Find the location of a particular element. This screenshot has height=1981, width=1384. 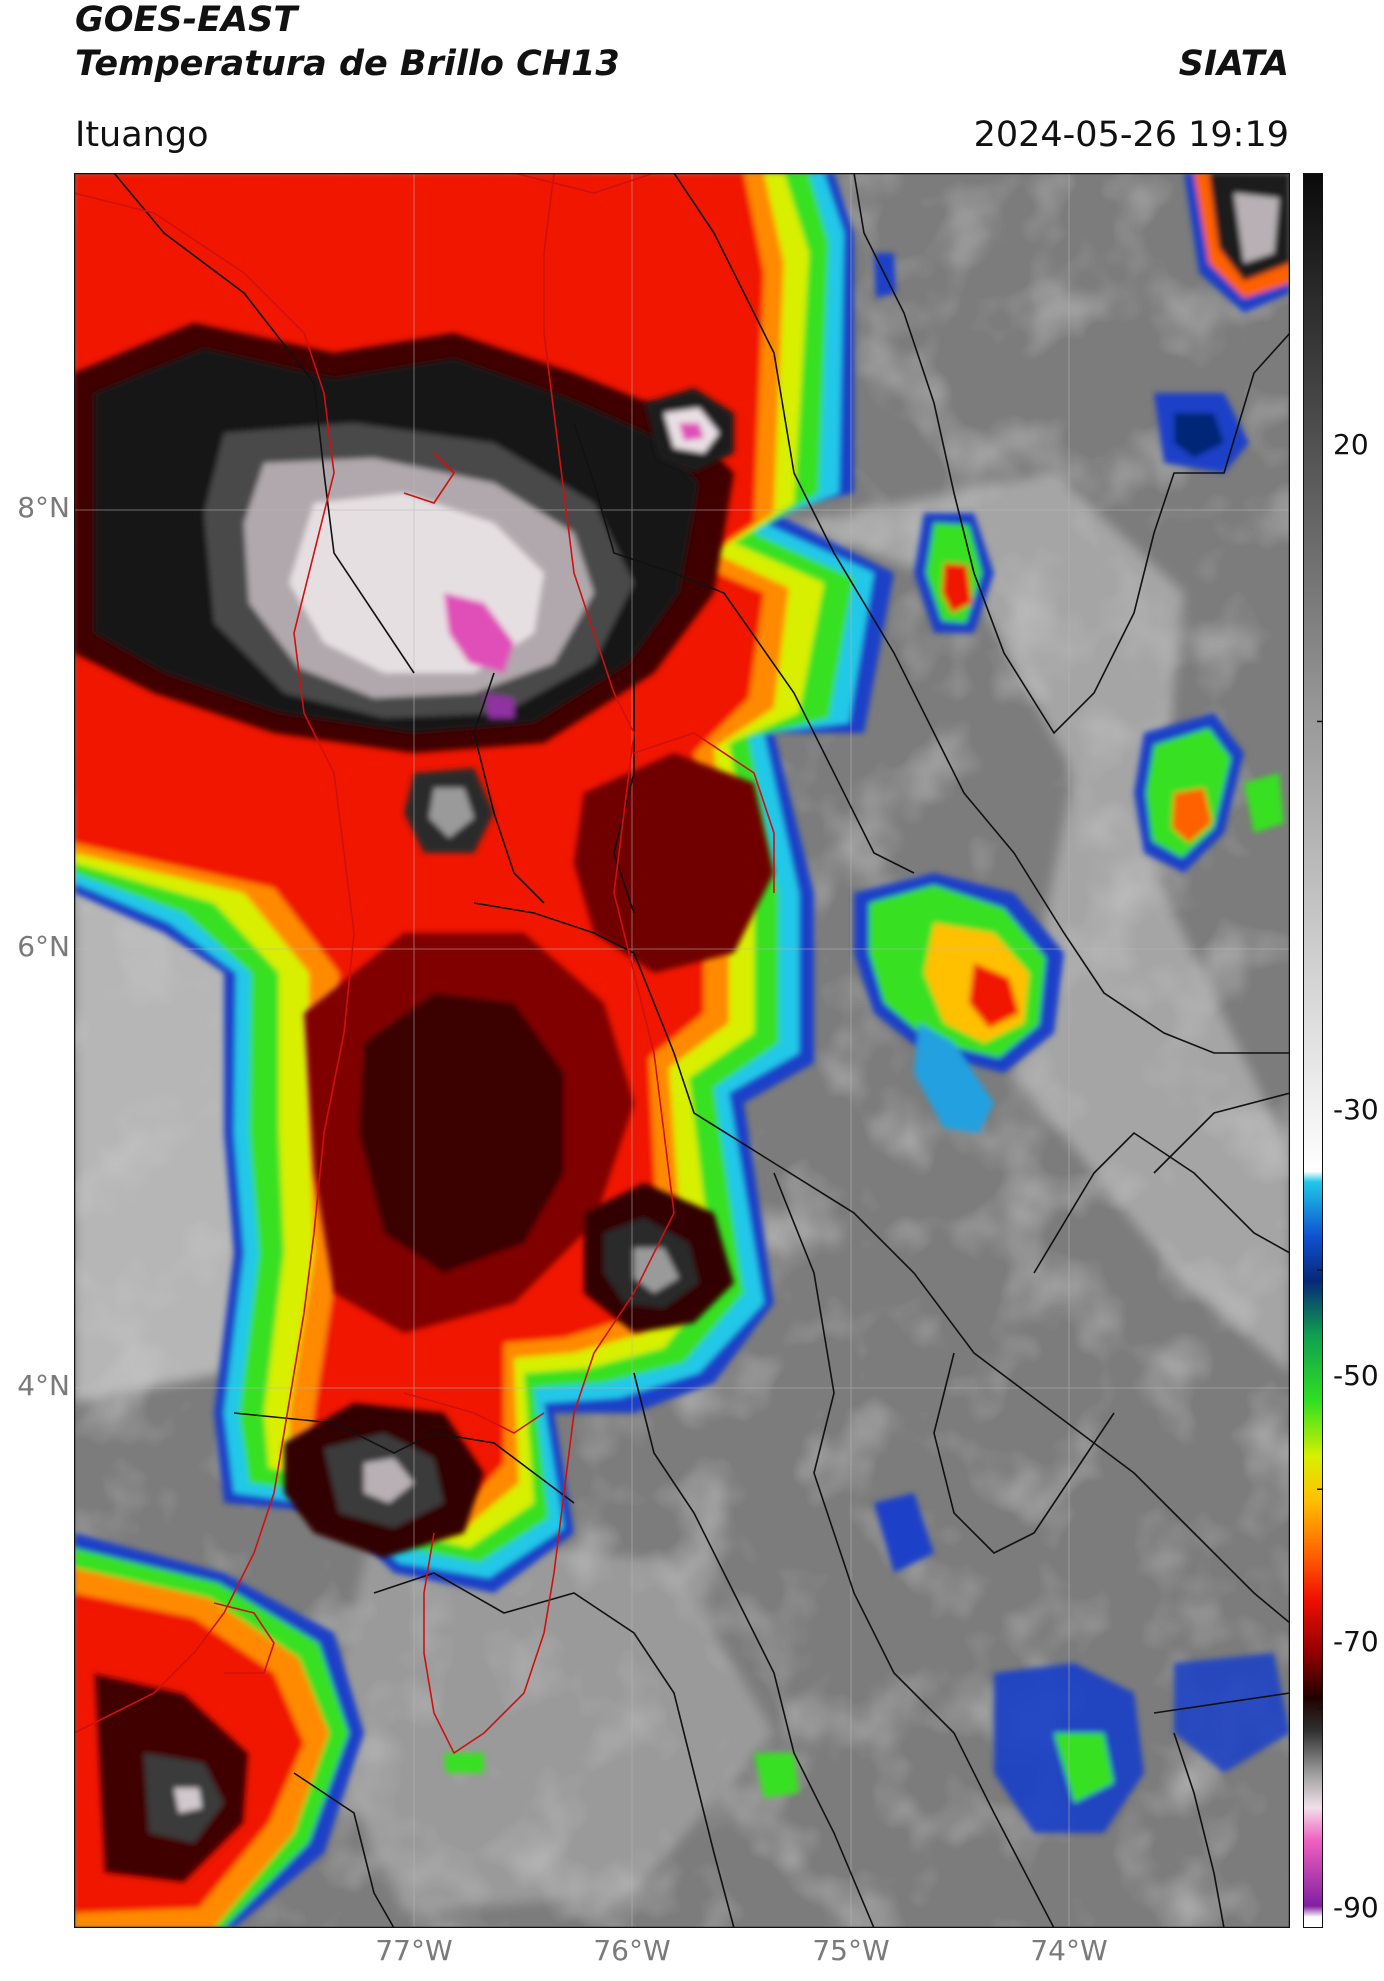

lon-label-74w: 74°W is located at coordinates (1069, 1950).